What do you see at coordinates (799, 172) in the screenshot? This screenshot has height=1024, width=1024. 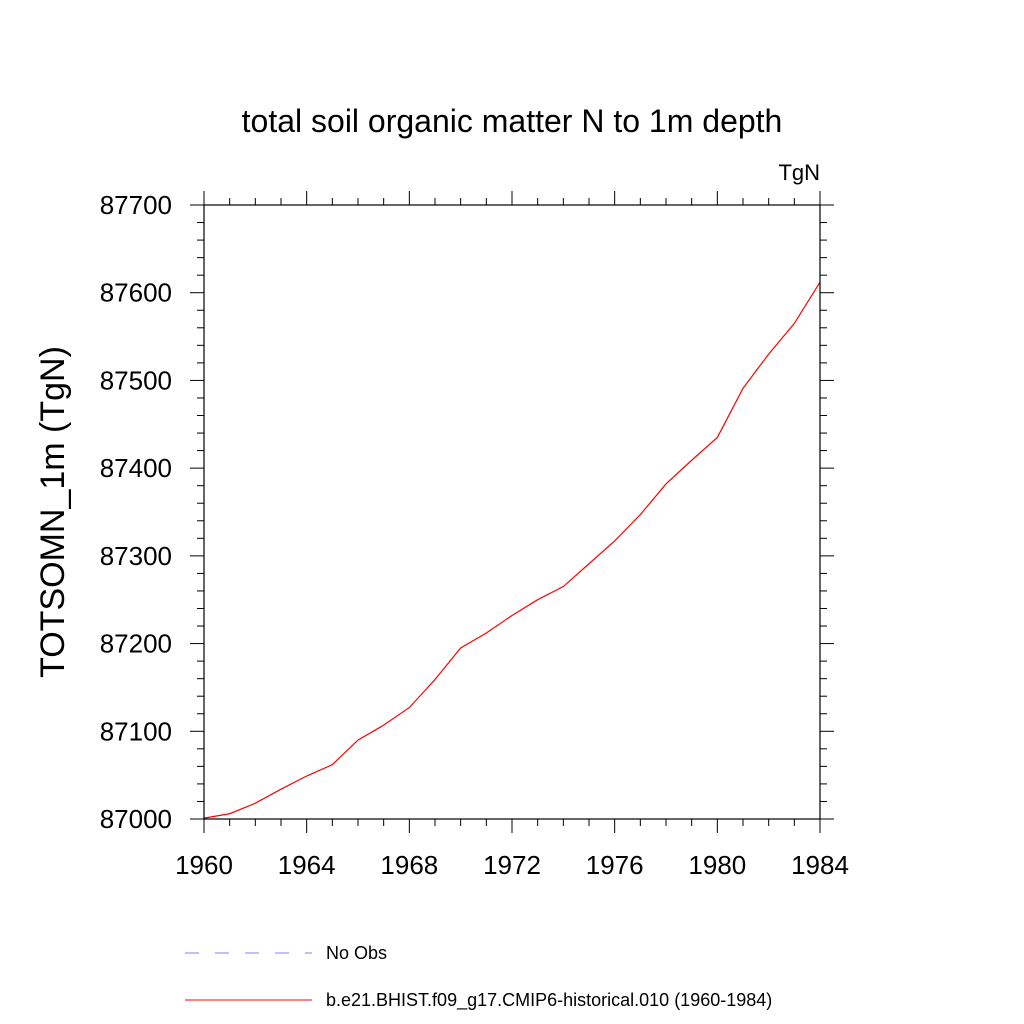 I see `units-label: TgN` at bounding box center [799, 172].